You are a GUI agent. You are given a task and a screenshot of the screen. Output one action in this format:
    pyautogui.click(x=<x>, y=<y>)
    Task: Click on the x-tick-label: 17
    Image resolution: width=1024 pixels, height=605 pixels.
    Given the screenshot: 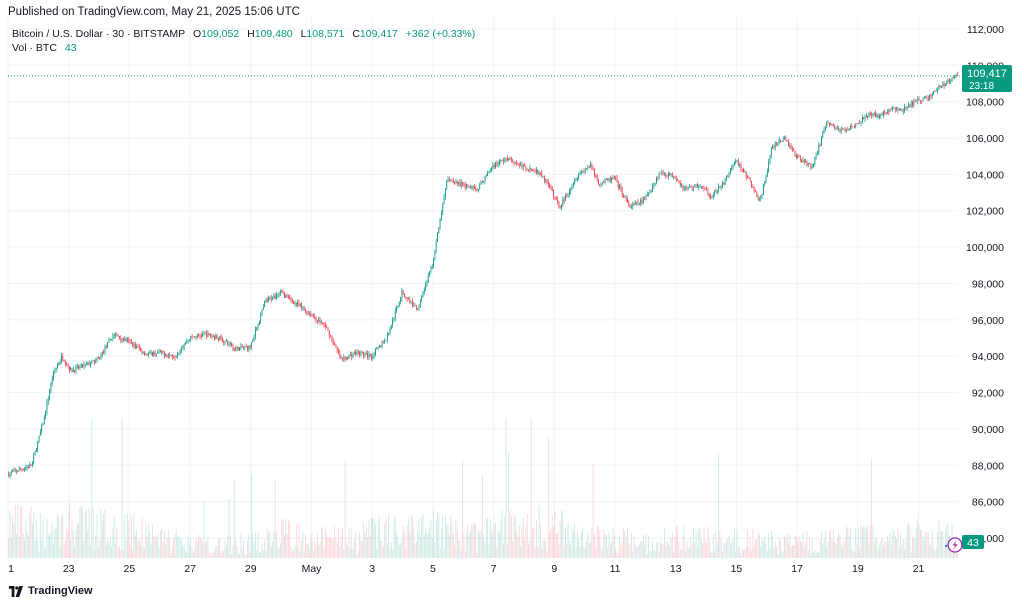 What is the action you would take?
    pyautogui.click(x=797, y=569)
    